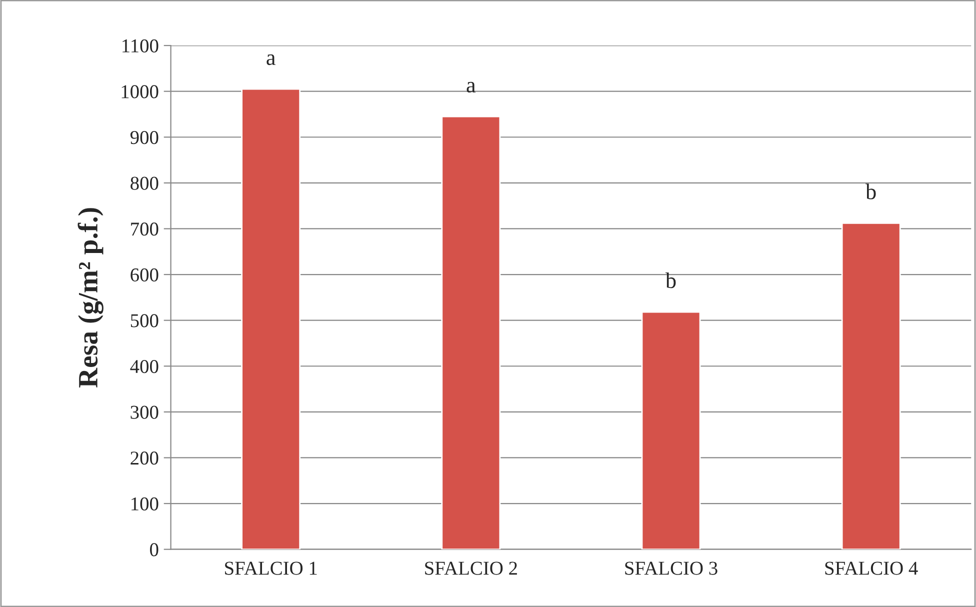  What do you see at coordinates (144, 367) in the screenshot?
I see `y-tick-label: 400` at bounding box center [144, 367].